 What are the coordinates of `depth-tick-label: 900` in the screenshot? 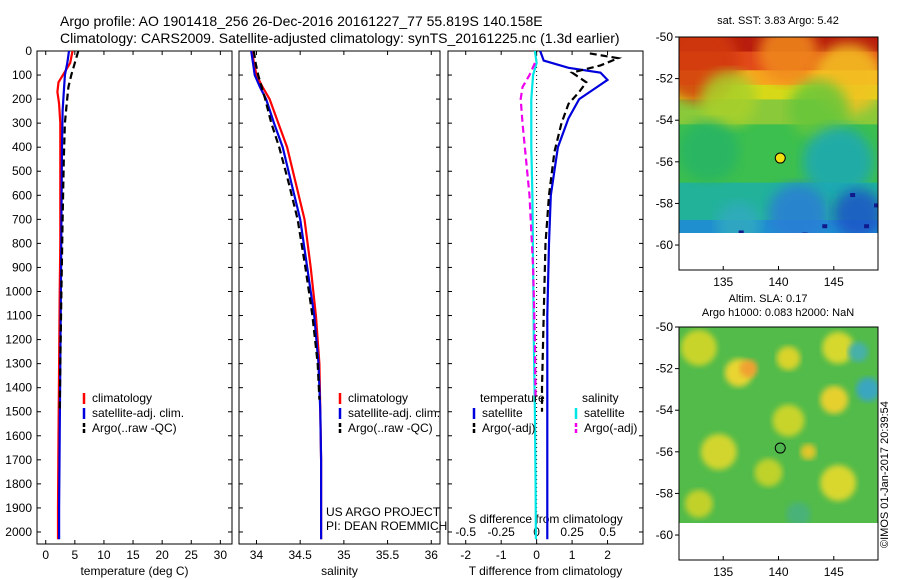 It's located at (22, 267).